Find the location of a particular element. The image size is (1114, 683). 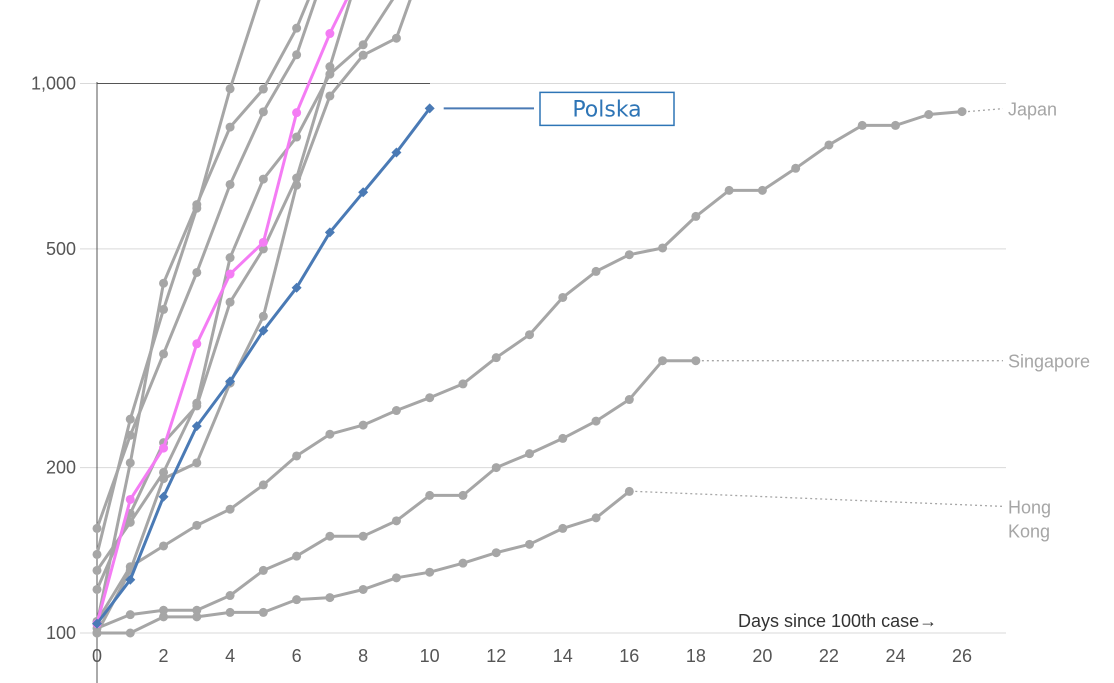

x-tick-label: 14 is located at coordinates (563, 656).